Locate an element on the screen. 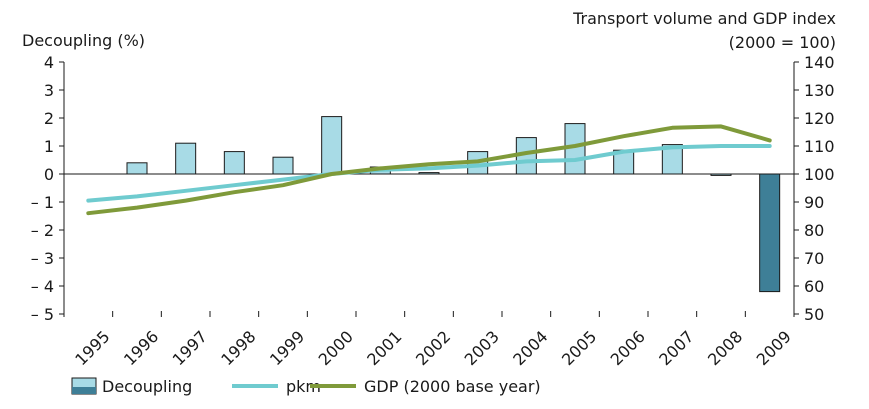  left-tick-label: 2 is located at coordinates (49, 118).